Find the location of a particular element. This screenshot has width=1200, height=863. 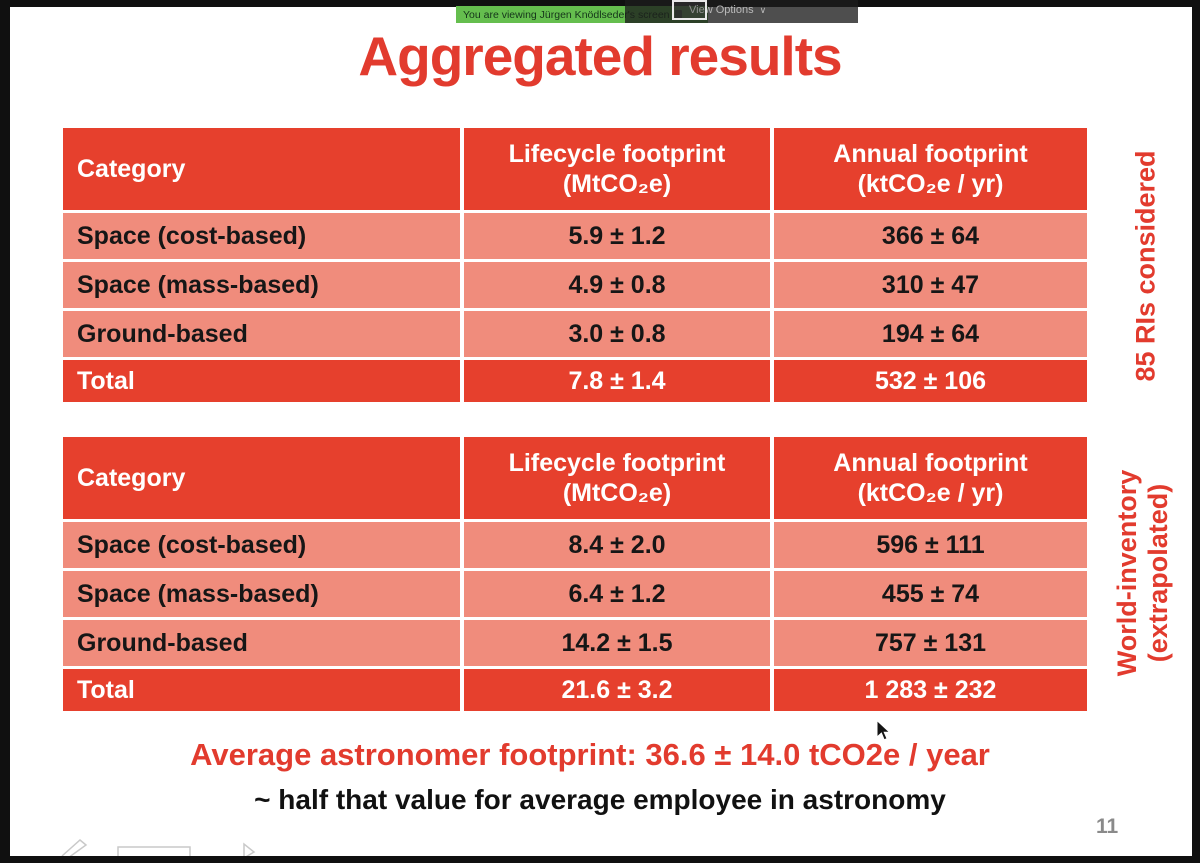

toolbar-button is located at coordinates (689, 10).